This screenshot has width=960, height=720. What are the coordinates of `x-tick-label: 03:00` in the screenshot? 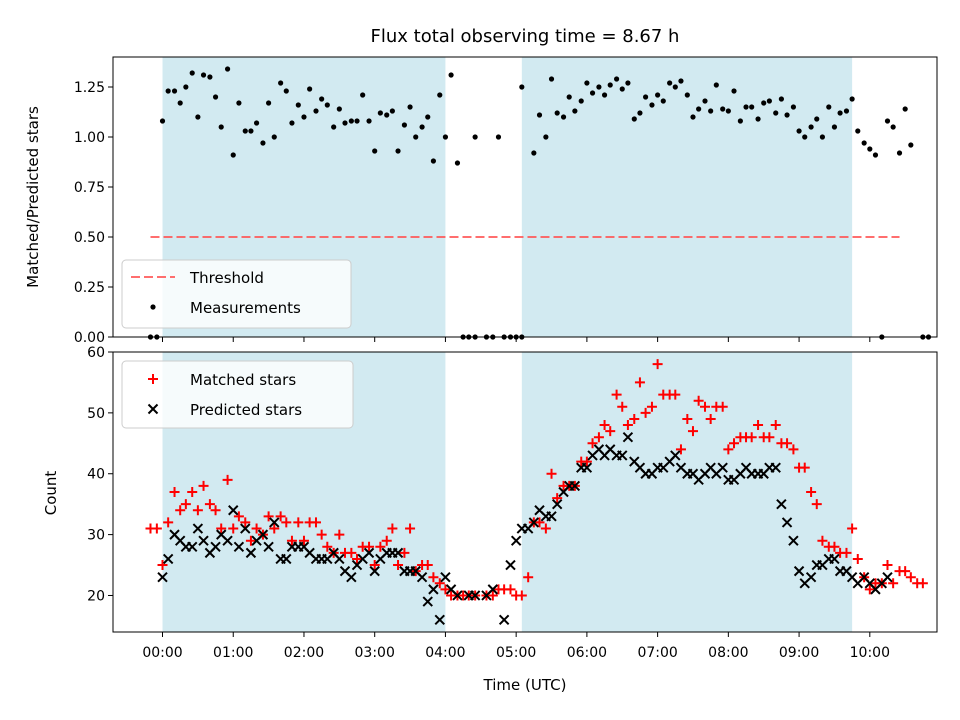 It's located at (375, 653).